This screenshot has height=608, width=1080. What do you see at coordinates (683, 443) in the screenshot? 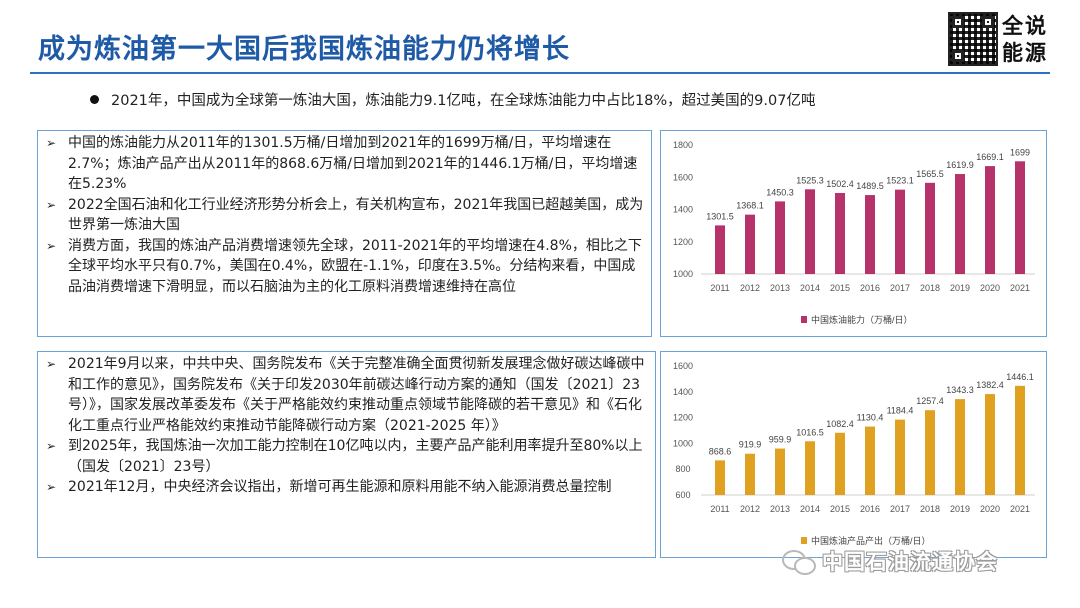
I see `output-y-tick-label: 1000` at bounding box center [683, 443].